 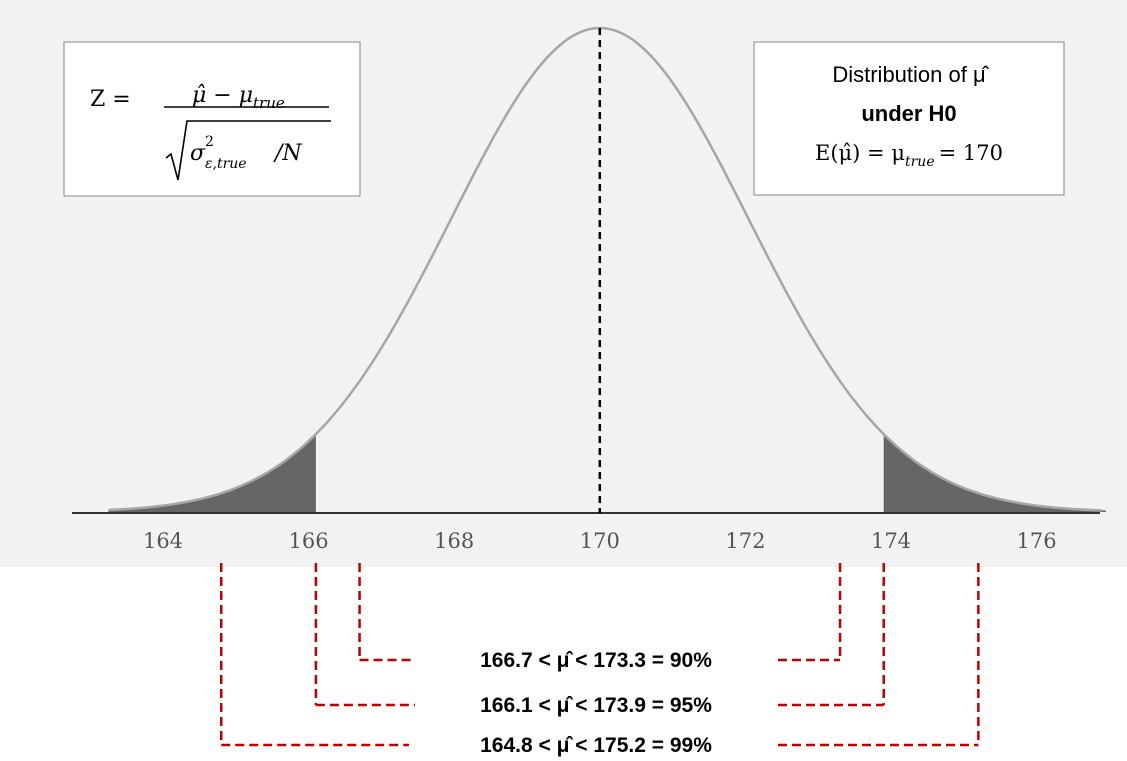 What do you see at coordinates (920, 162) in the screenshot?
I see `info-line3-sub: true` at bounding box center [920, 162].